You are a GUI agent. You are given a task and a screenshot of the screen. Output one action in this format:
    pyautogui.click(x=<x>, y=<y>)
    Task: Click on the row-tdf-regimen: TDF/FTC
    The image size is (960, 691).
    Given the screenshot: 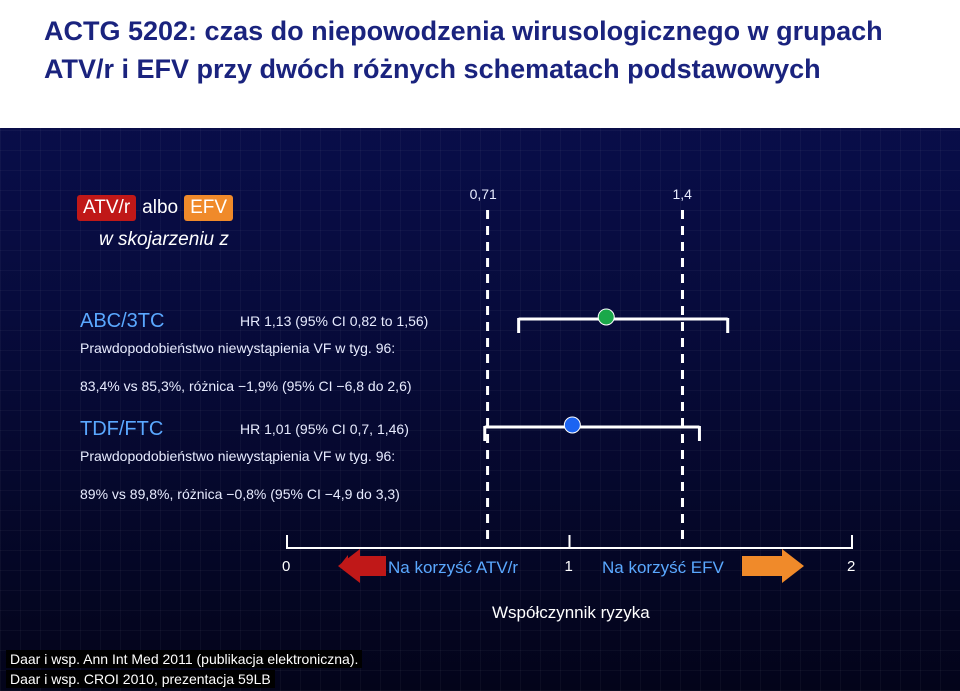 What is the action you would take?
    pyautogui.click(x=122, y=429)
    